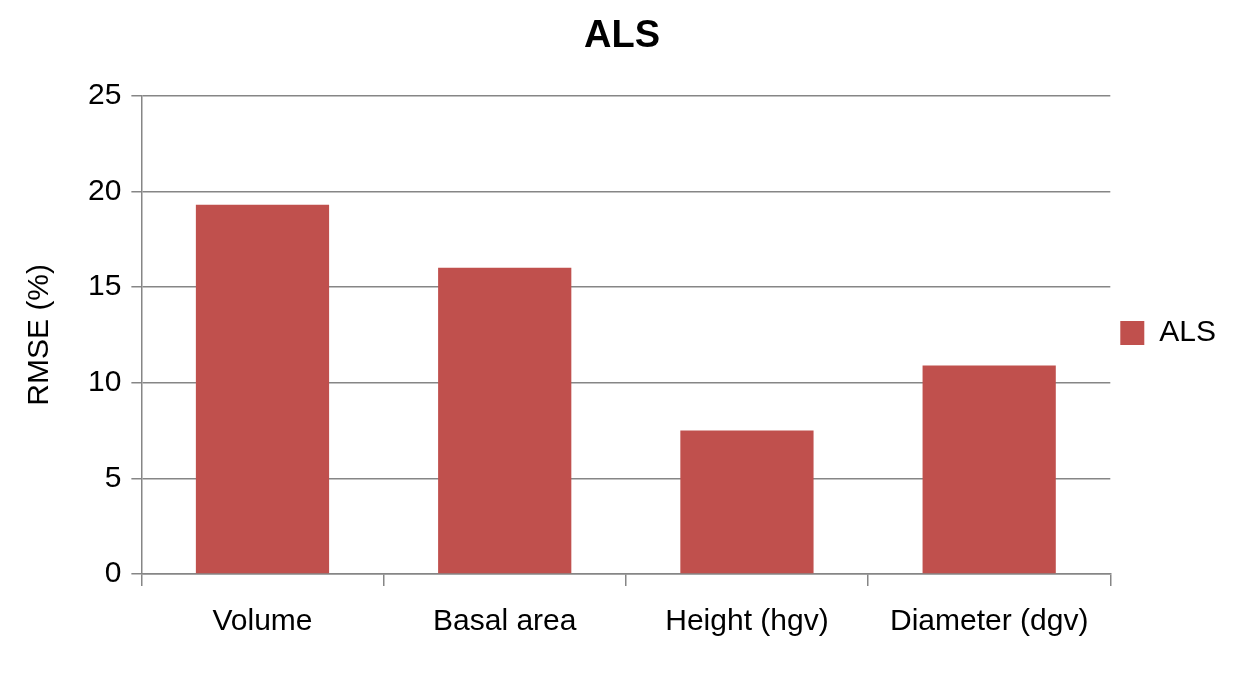 Image resolution: width=1244 pixels, height=676 pixels. What do you see at coordinates (104, 285) in the screenshot?
I see `y-tick-label: 15` at bounding box center [104, 285].